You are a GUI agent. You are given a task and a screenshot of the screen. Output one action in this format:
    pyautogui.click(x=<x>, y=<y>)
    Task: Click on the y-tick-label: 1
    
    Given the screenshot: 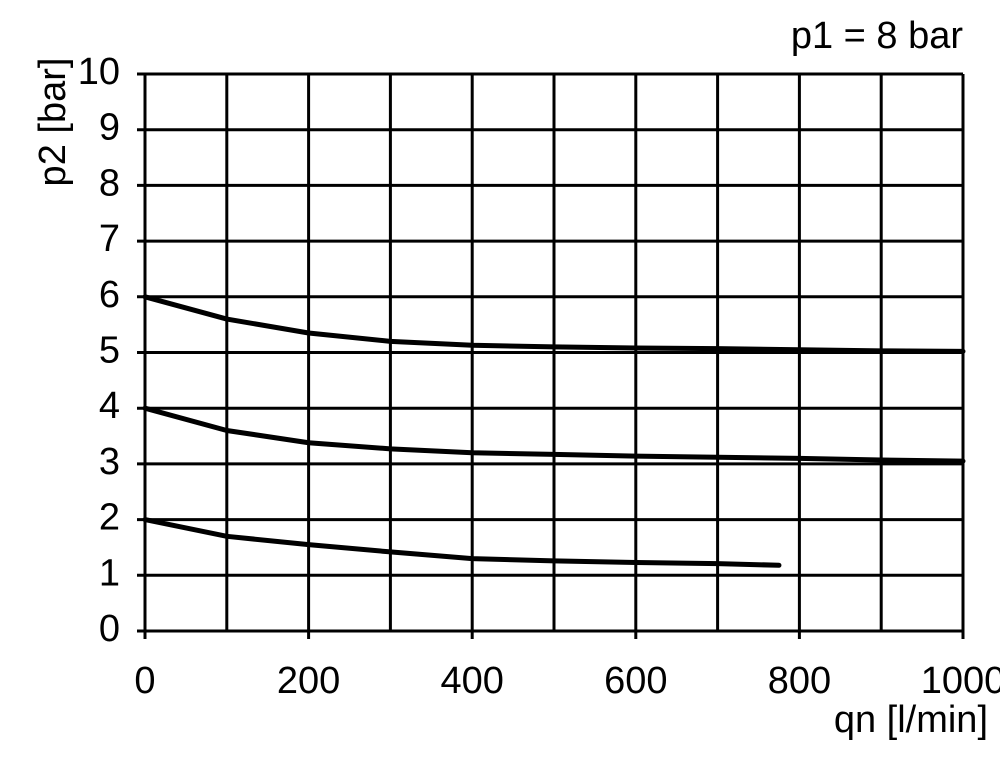 What is the action you would take?
    pyautogui.click(x=109, y=573)
    